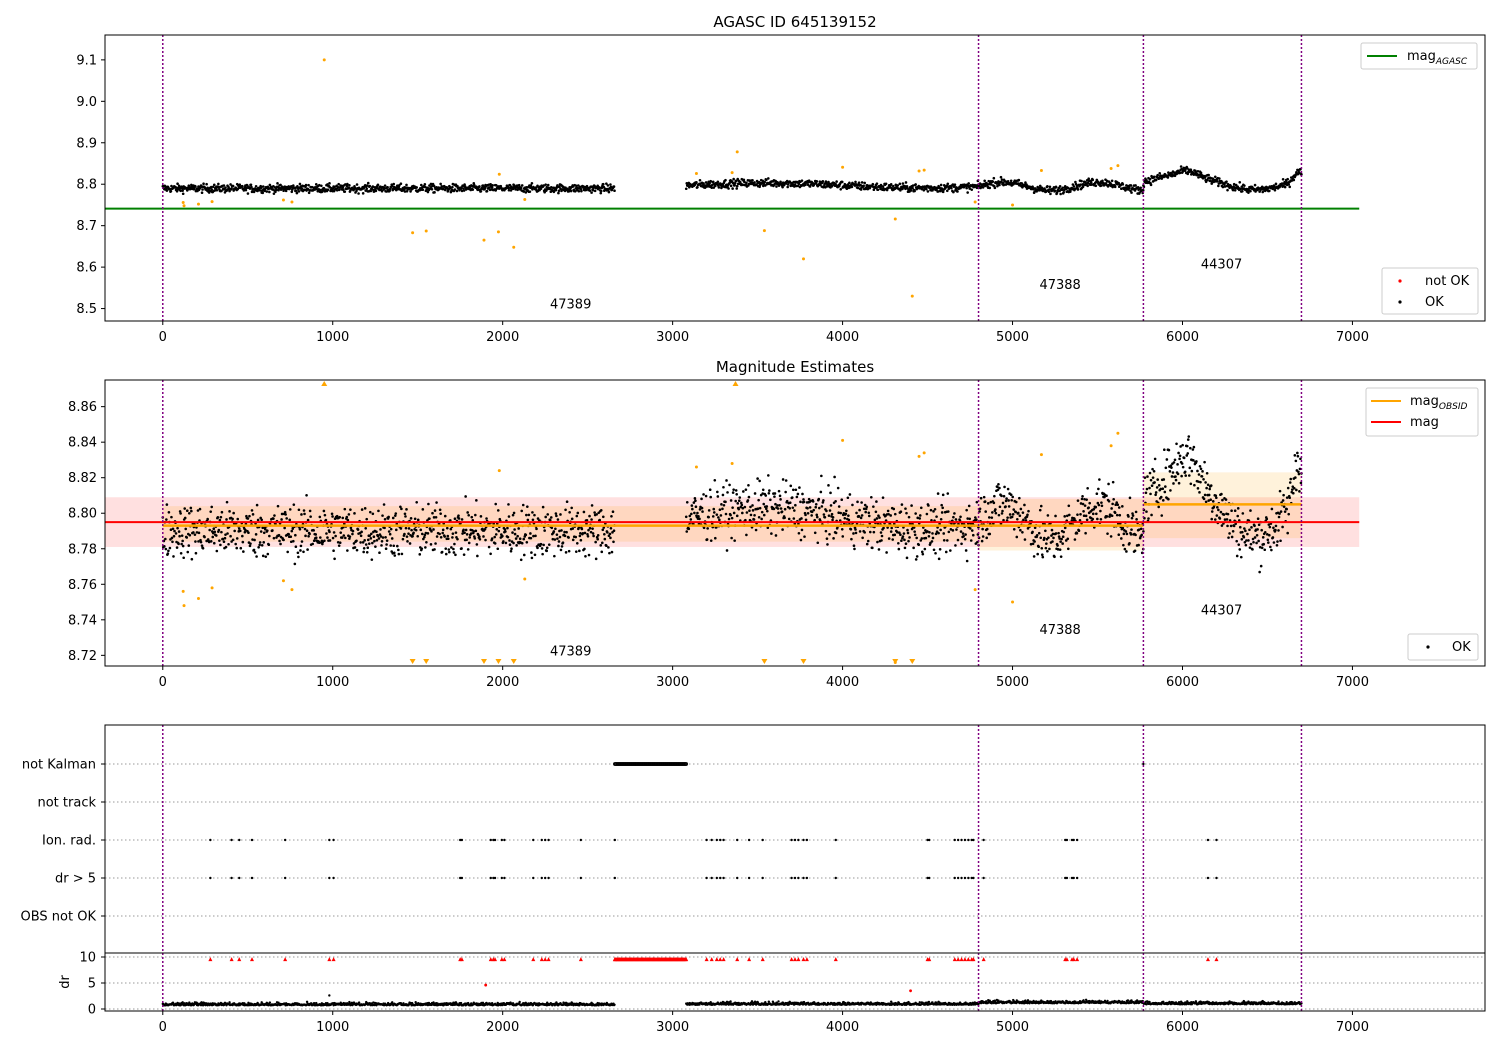  I want to click on estimate-ytick-label: 8.78, so click(82, 549).